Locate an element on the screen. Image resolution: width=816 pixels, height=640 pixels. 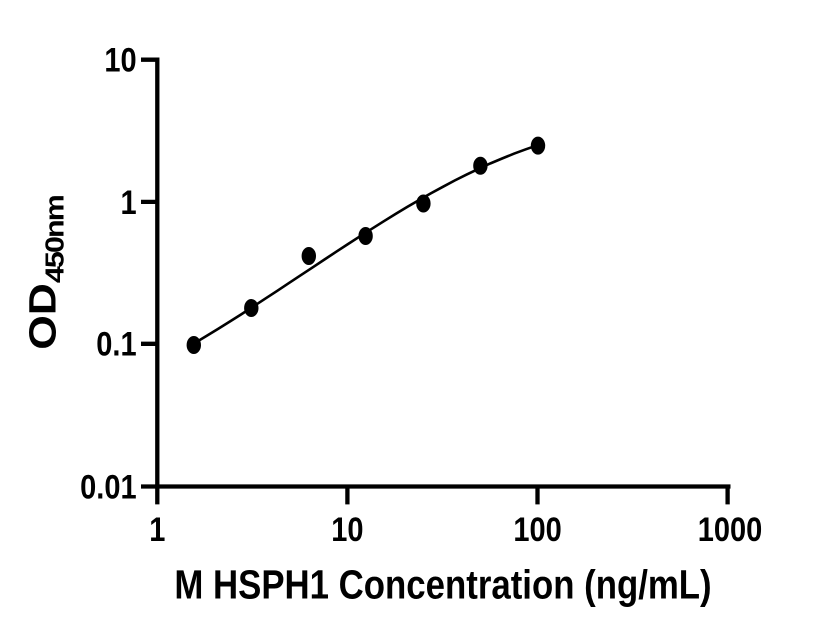
svg-text: M HSPH1 Concentration (ng/mL) is located at coordinates (442, 585).